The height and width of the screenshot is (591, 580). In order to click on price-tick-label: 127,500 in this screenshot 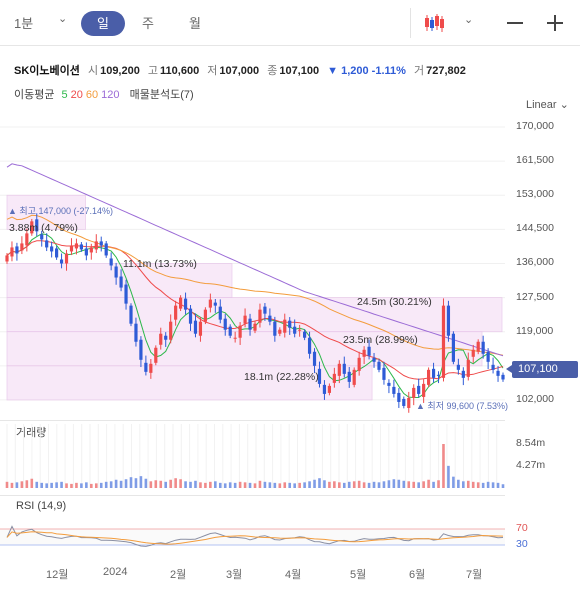, I will do `click(535, 296)`.